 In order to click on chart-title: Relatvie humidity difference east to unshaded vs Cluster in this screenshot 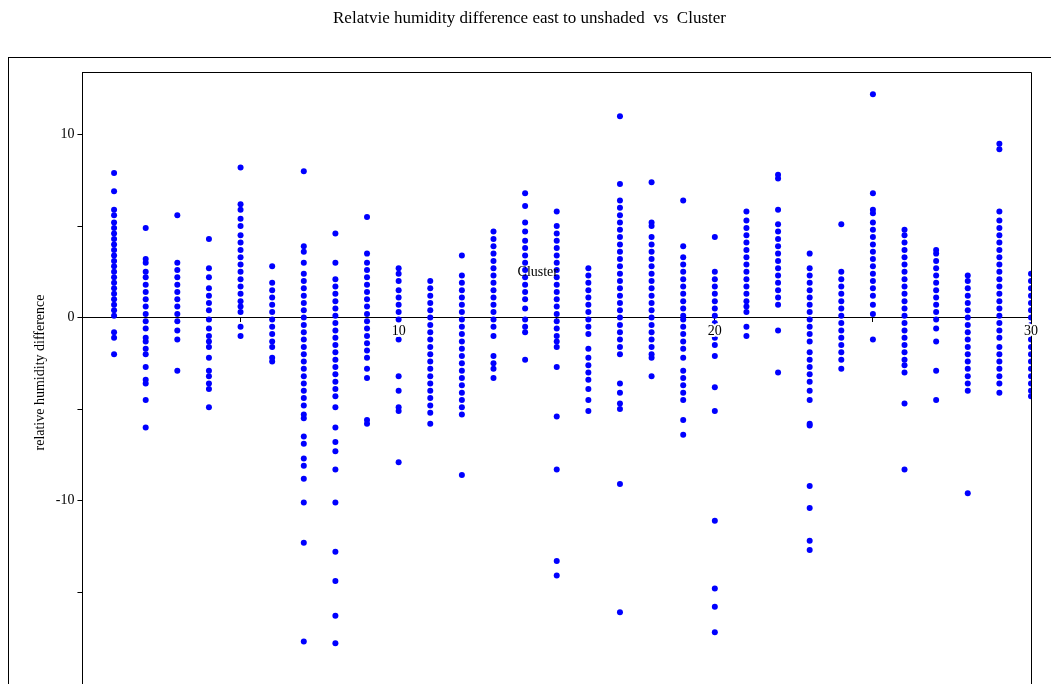, I will do `click(530, 17)`.